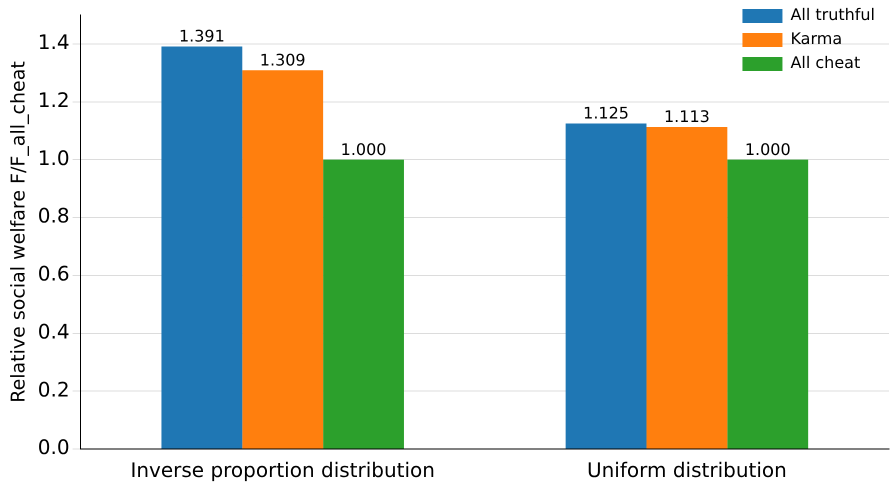  I want to click on y-tick-label: 0.6, so click(54, 274).